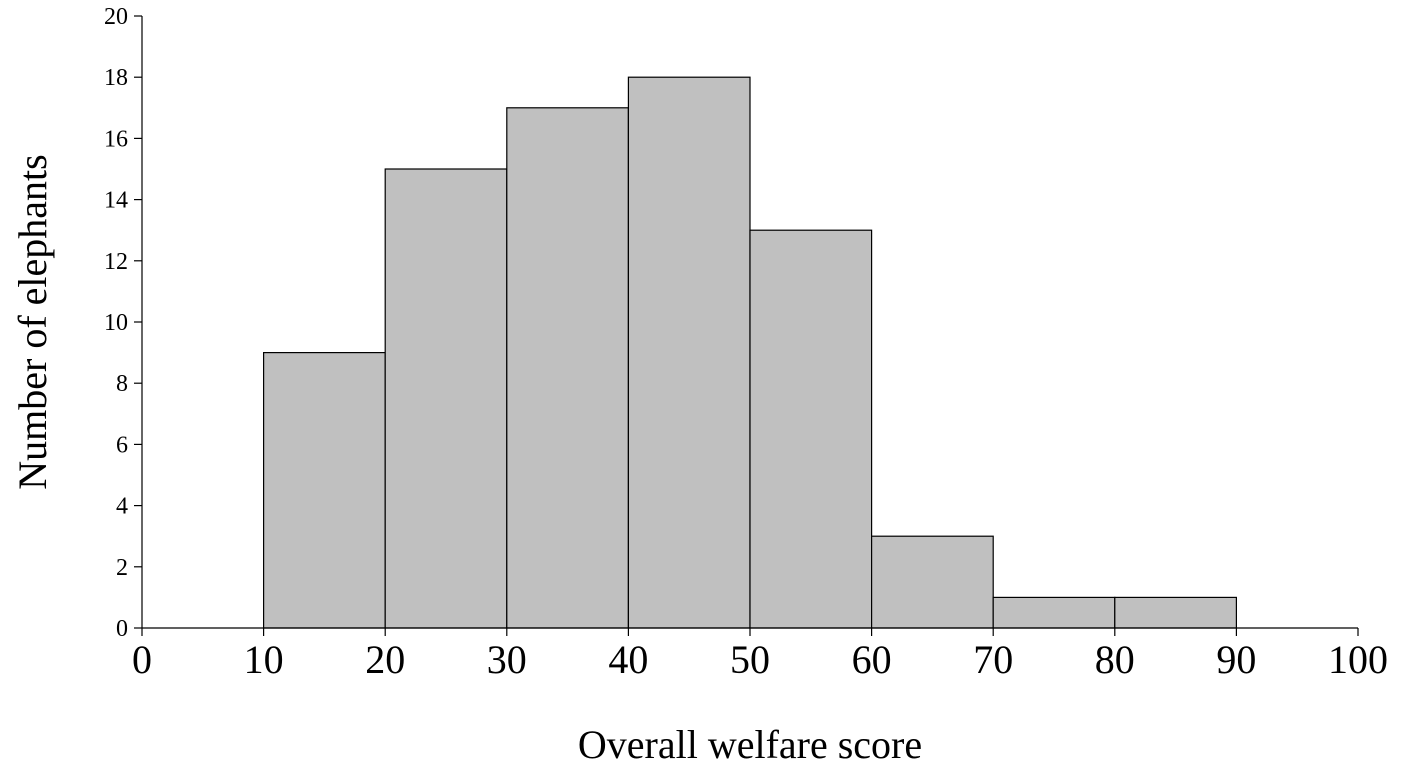  Describe the element at coordinates (116, 139) in the screenshot. I see `y-tick-label-16: 16` at that location.